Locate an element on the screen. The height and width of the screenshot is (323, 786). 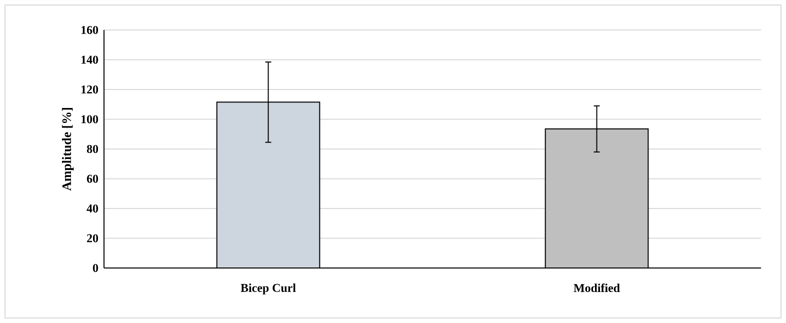
y-tick-label: 80 is located at coordinates (92, 149).